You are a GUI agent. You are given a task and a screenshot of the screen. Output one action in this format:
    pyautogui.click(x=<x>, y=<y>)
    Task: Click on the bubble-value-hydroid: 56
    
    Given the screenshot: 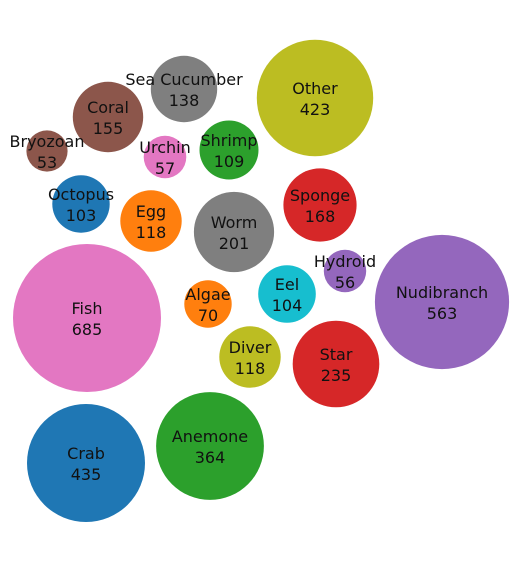 What is the action you would take?
    pyautogui.click(x=345, y=282)
    